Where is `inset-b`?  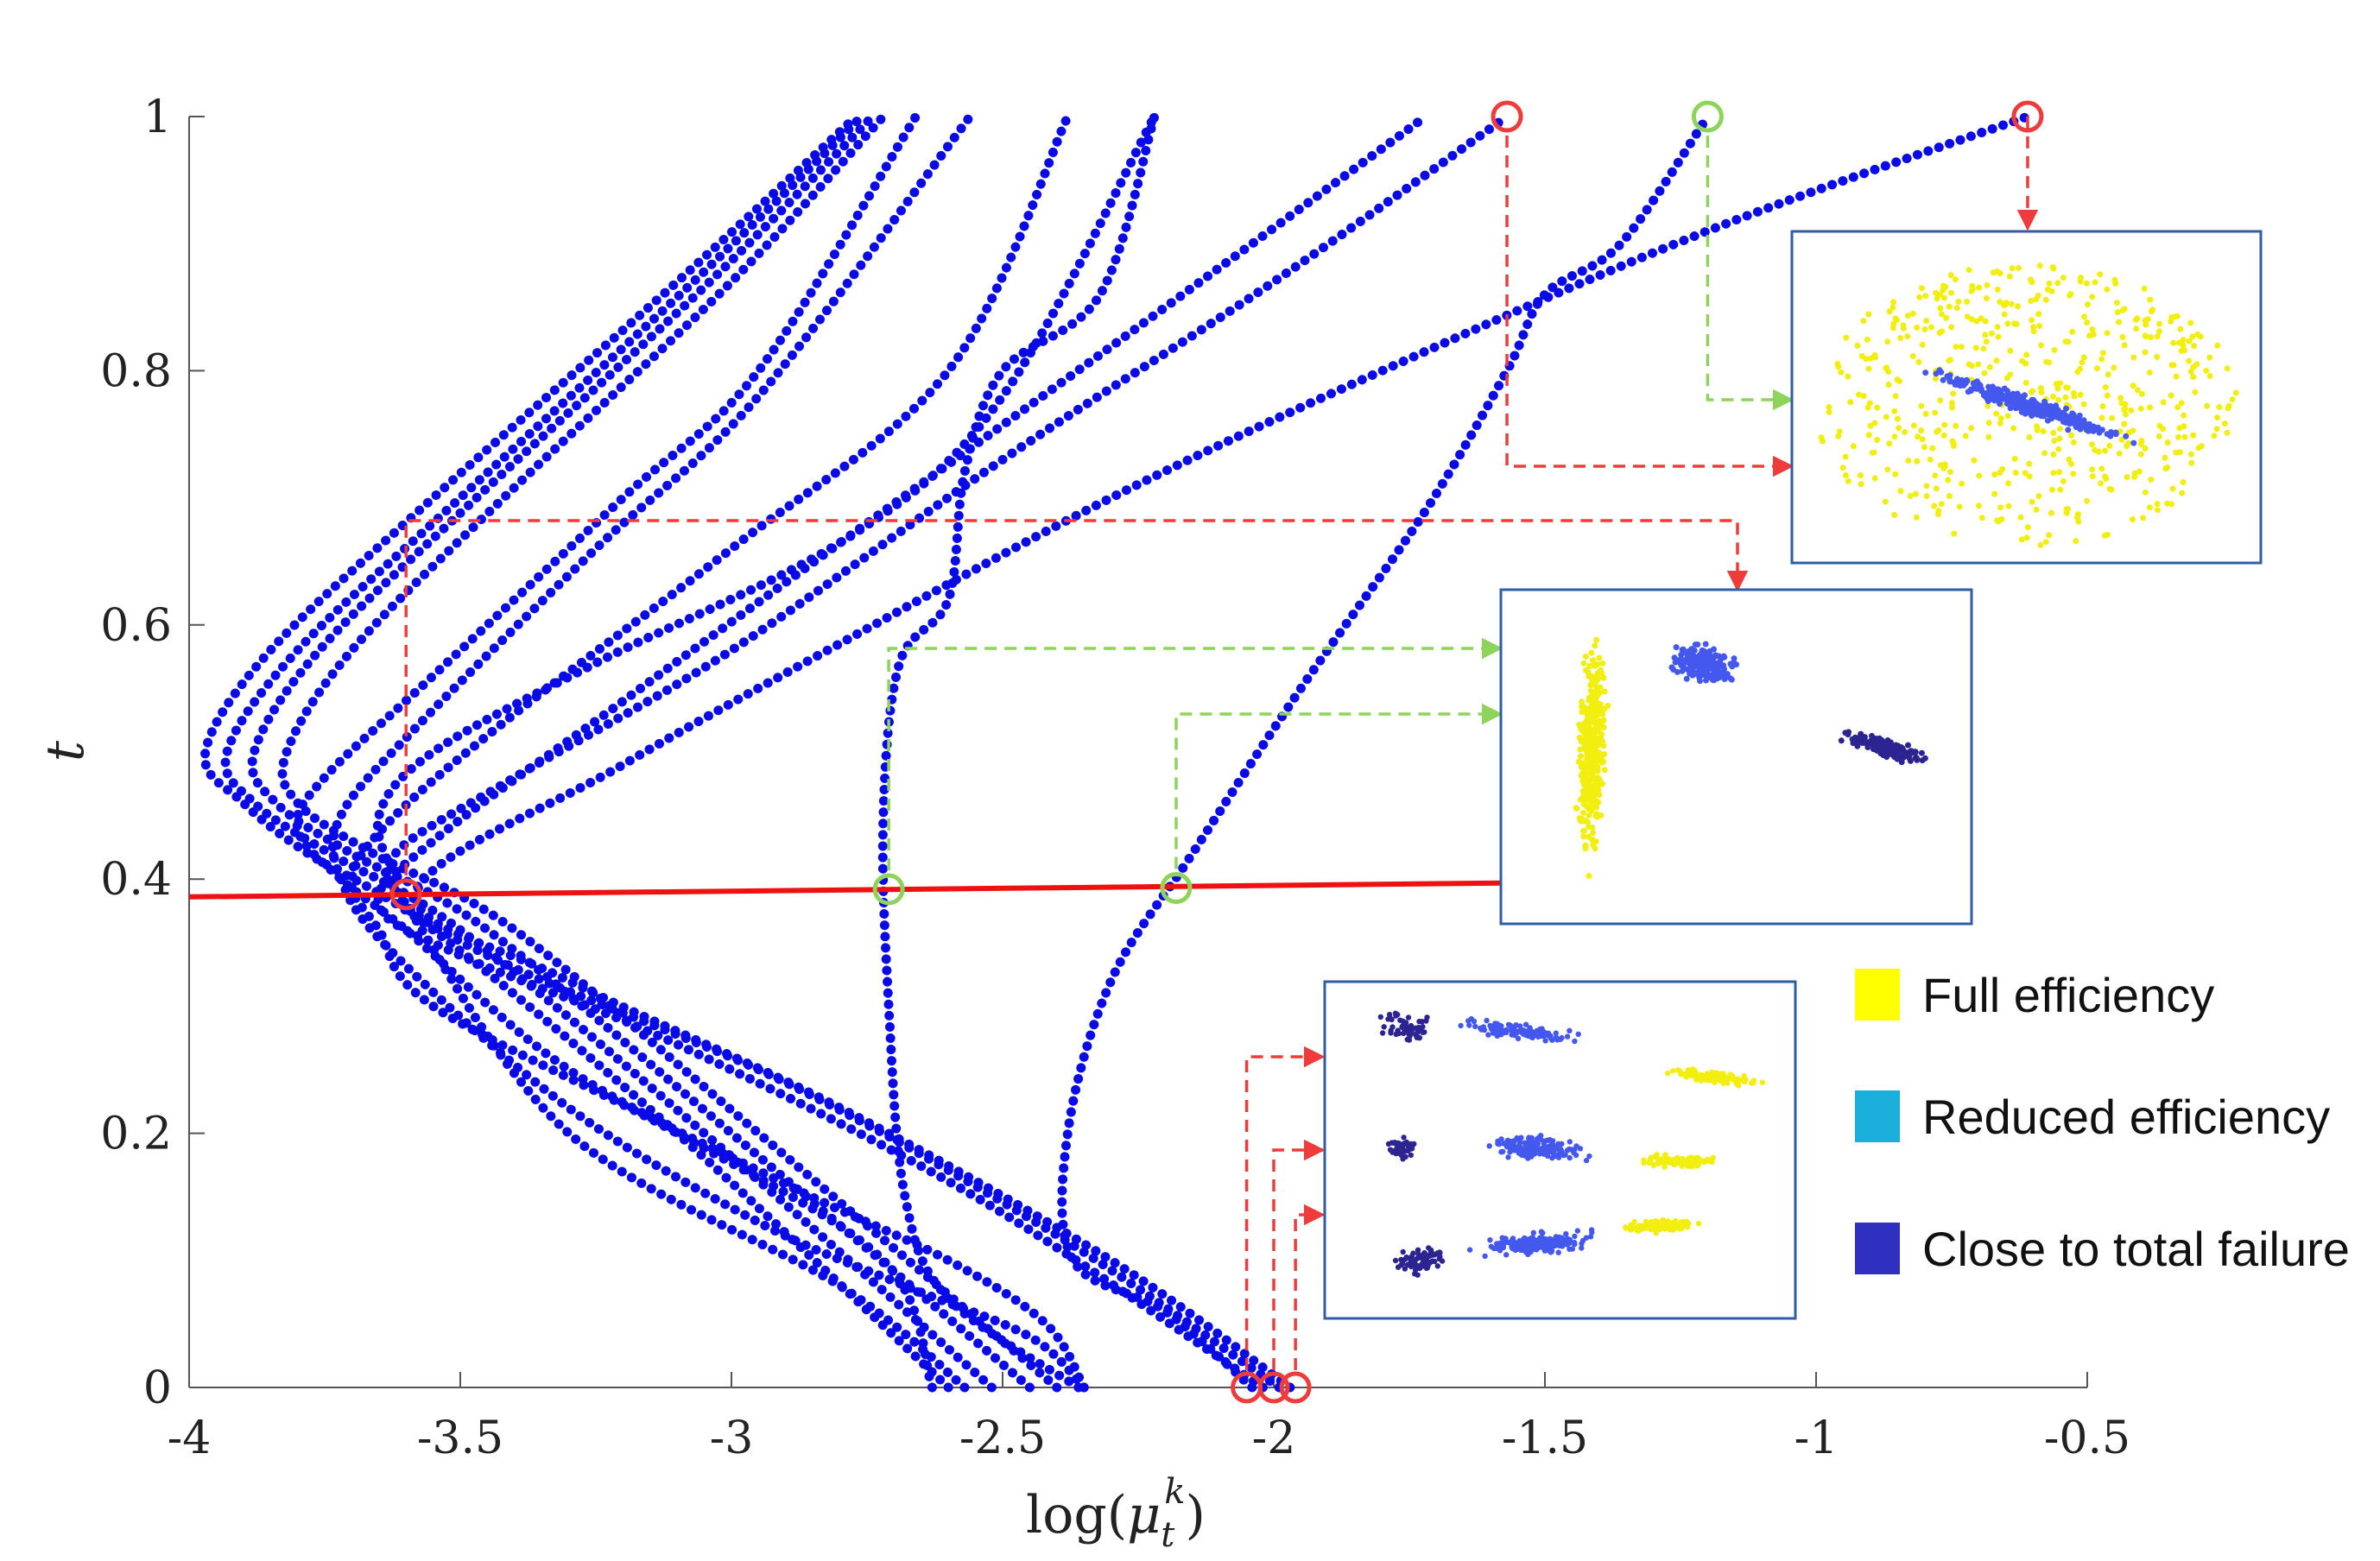 inset-b is located at coordinates (1737, 757).